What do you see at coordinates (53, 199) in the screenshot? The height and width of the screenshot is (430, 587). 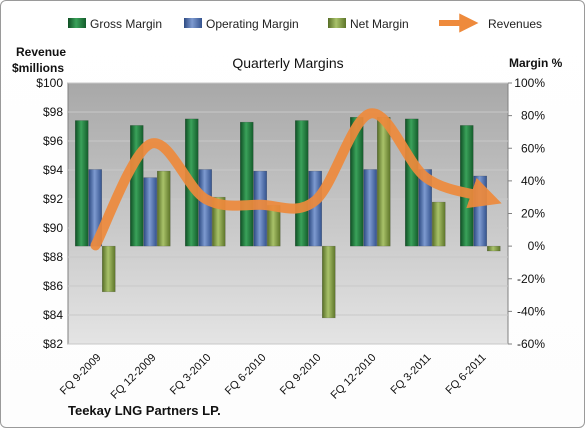 I see `left-tick-label: $92` at bounding box center [53, 199].